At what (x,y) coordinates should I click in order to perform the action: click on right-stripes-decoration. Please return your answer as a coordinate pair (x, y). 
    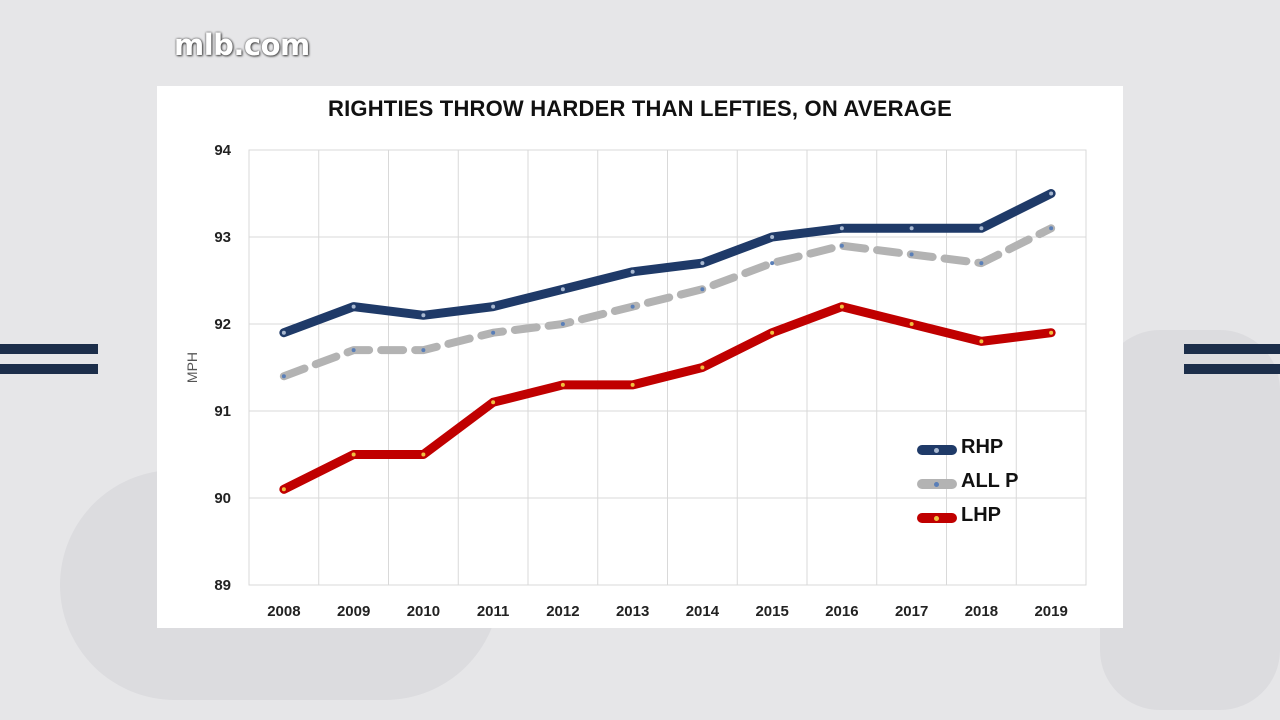
    Looking at the image, I should click on (1232, 359).